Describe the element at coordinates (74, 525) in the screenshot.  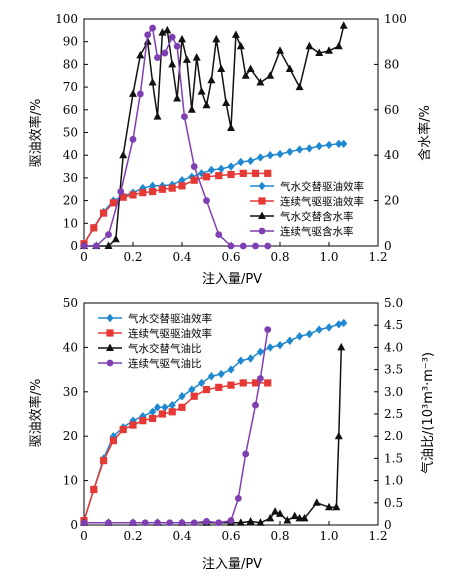
I see `left-y-tick-label: 0` at that location.